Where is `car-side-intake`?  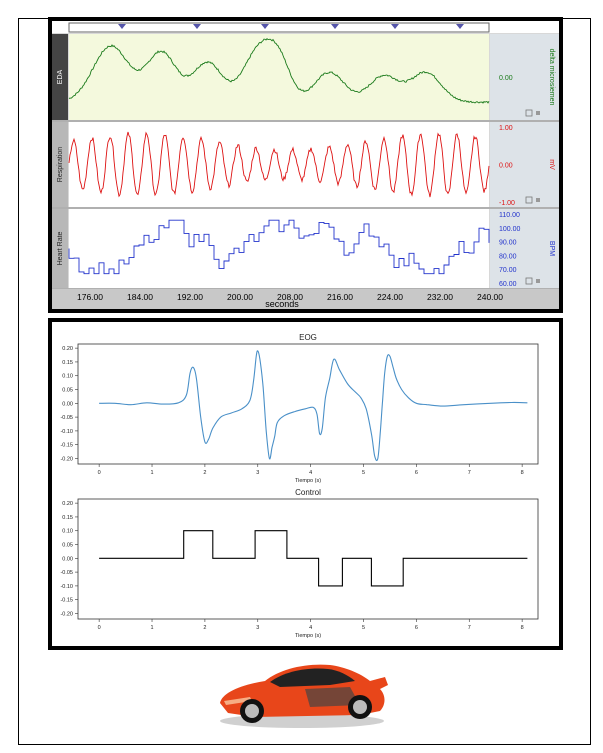
car-side-intake is located at coordinates (332, 697).